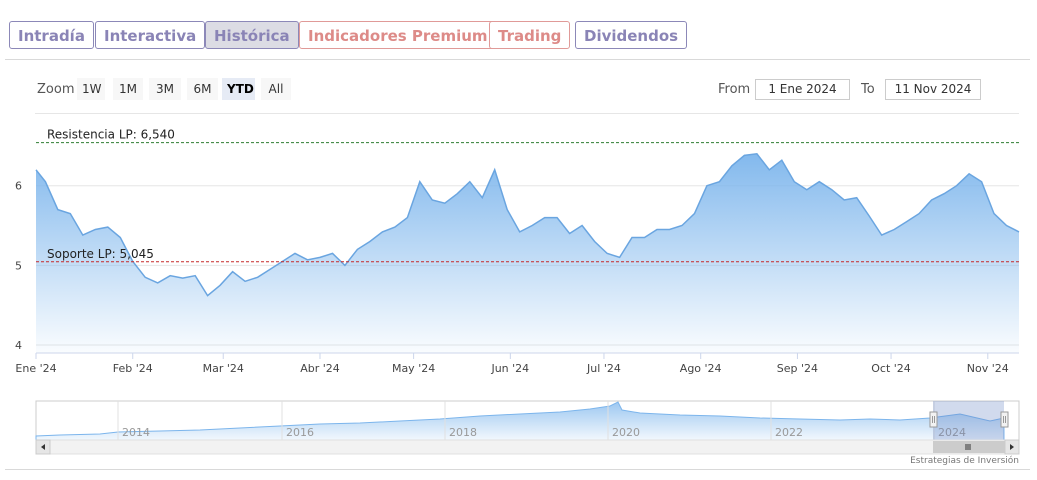  Describe the element at coordinates (734, 89) in the screenshot. I see `range-from-label: From` at that location.